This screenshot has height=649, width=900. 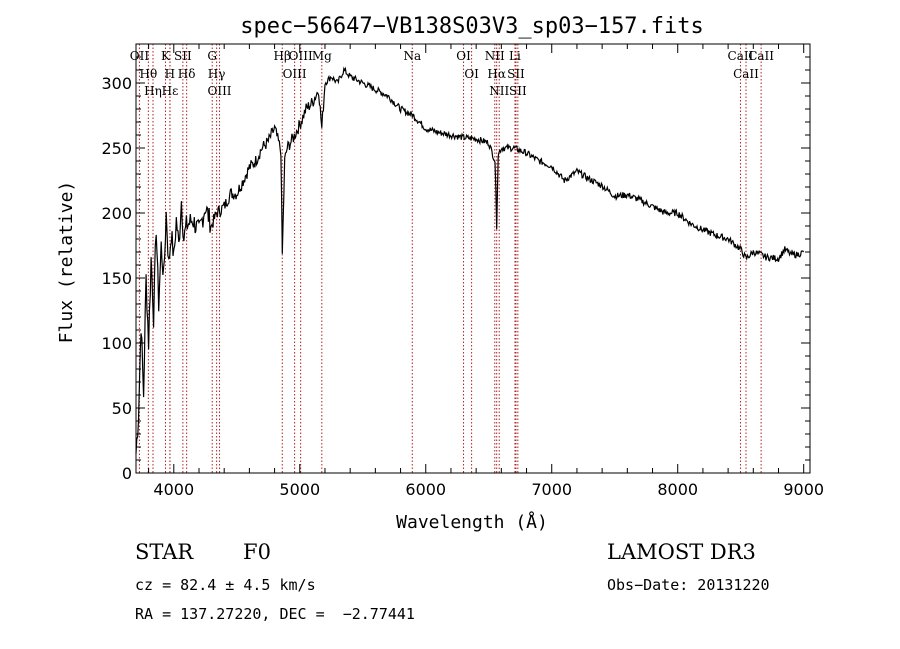 I want to click on line-label-24: CaII, so click(x=741, y=56).